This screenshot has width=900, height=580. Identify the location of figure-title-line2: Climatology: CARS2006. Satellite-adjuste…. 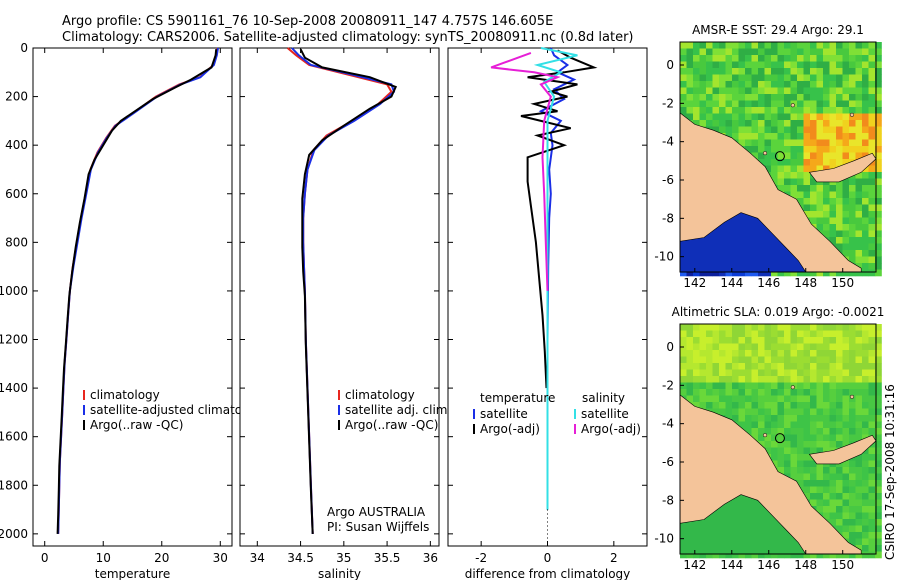
(348, 37).